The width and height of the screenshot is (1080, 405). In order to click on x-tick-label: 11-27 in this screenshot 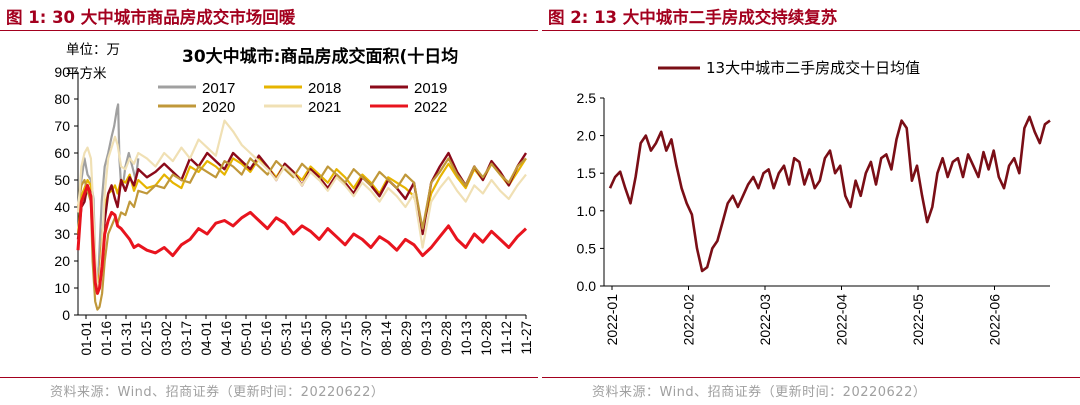, I will do `click(526, 338)`.